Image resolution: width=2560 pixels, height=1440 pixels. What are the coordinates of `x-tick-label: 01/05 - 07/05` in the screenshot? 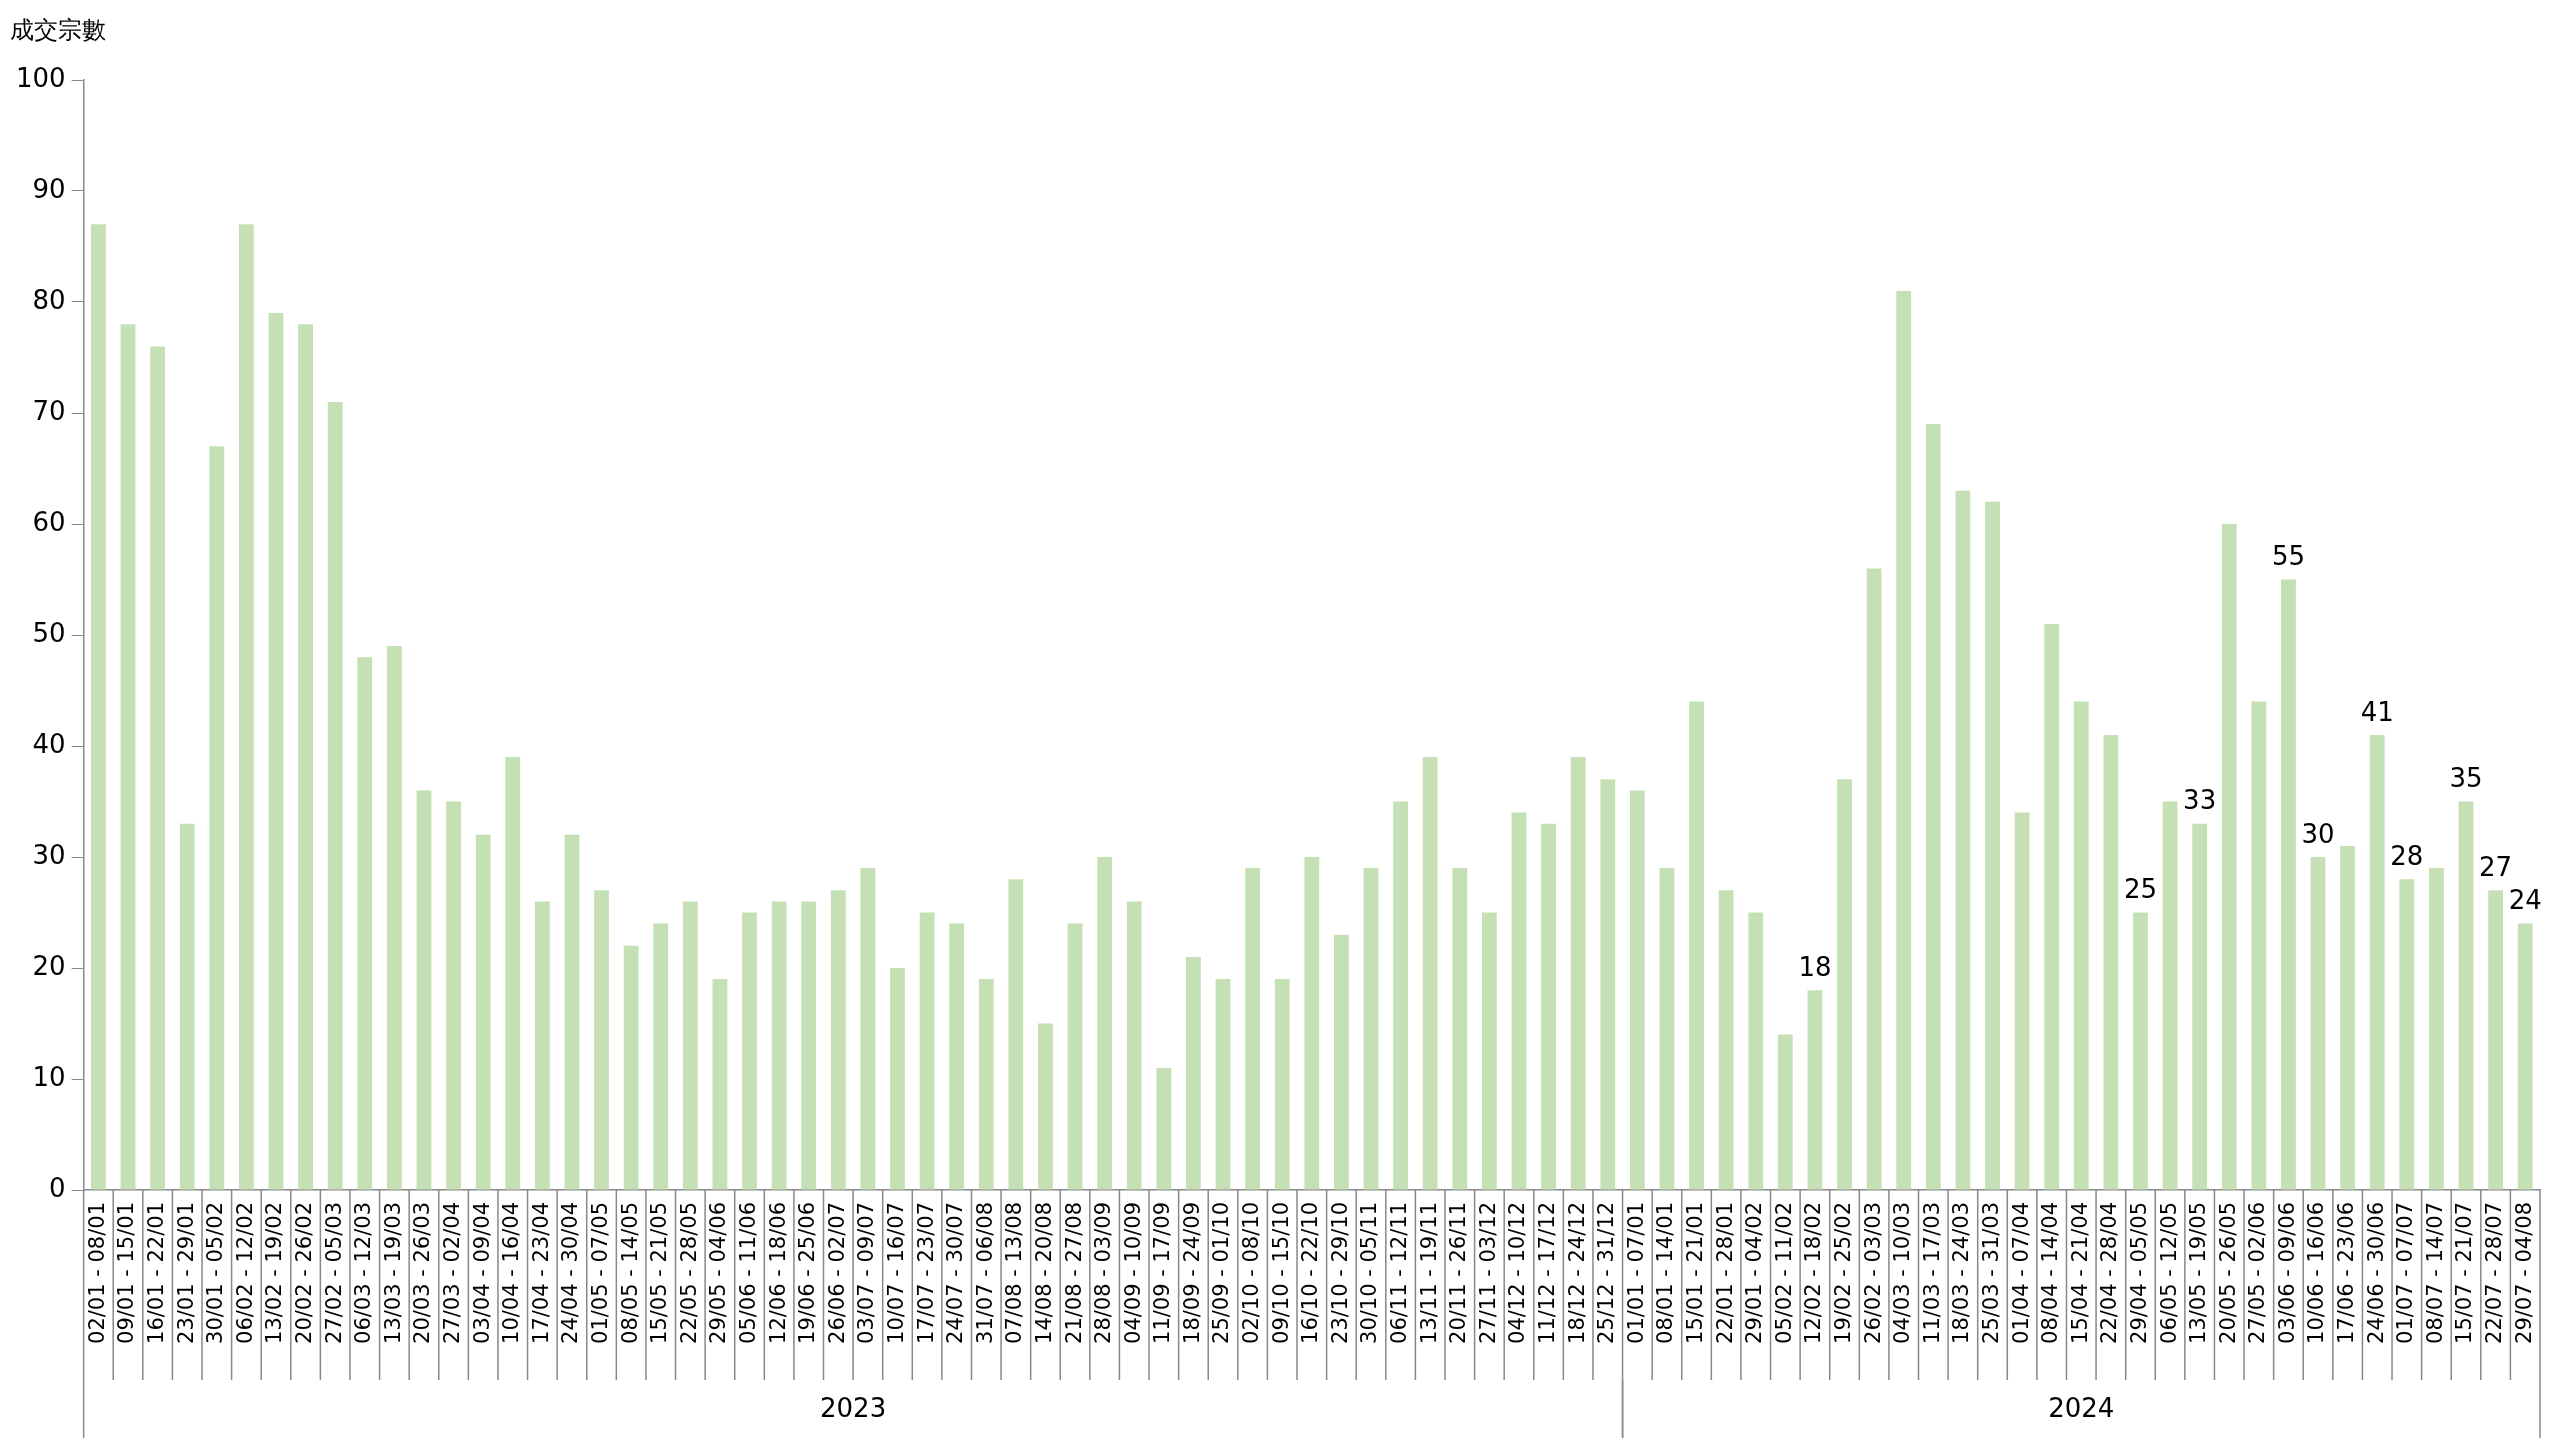 It's located at (599, 1273).